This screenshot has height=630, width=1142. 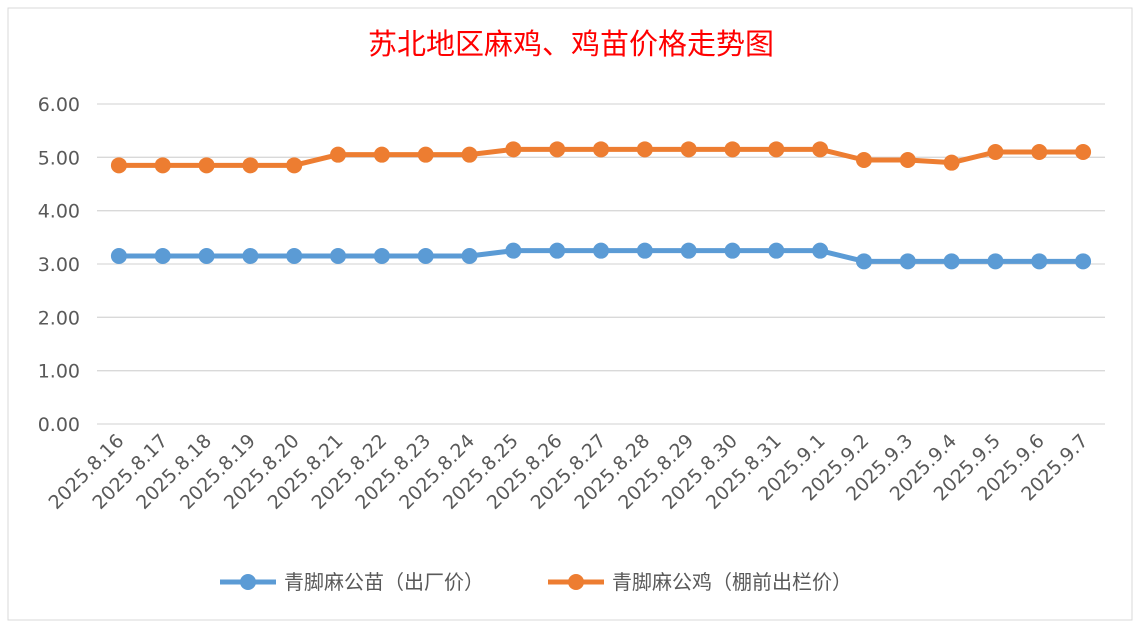 I want to click on y-tick-label: 4.00, so click(x=59, y=212).